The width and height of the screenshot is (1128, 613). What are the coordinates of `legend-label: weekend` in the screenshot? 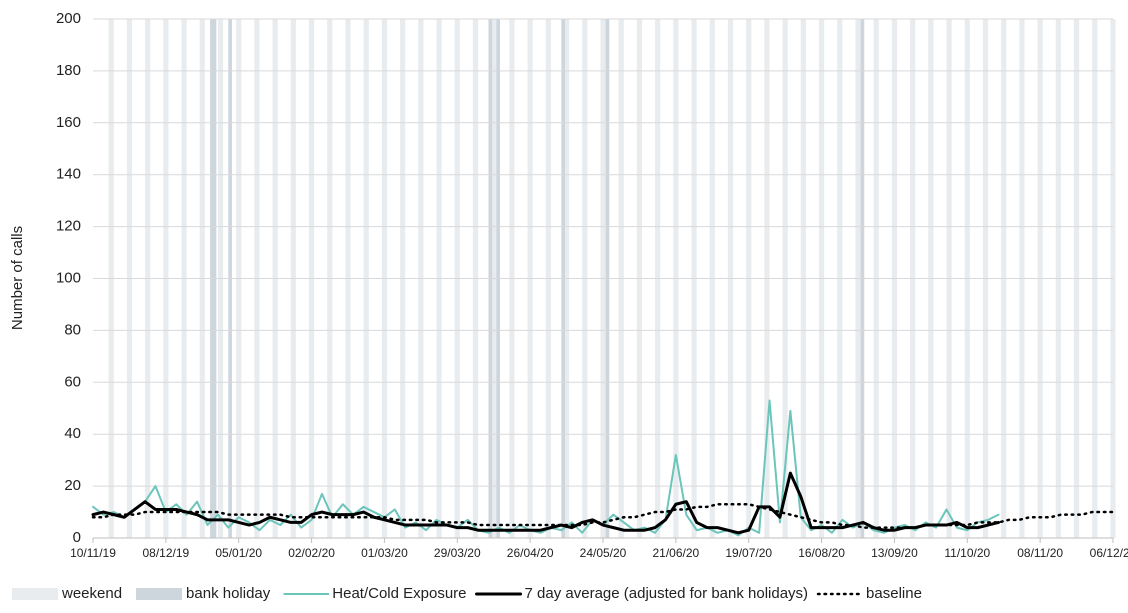 It's located at (91, 593).